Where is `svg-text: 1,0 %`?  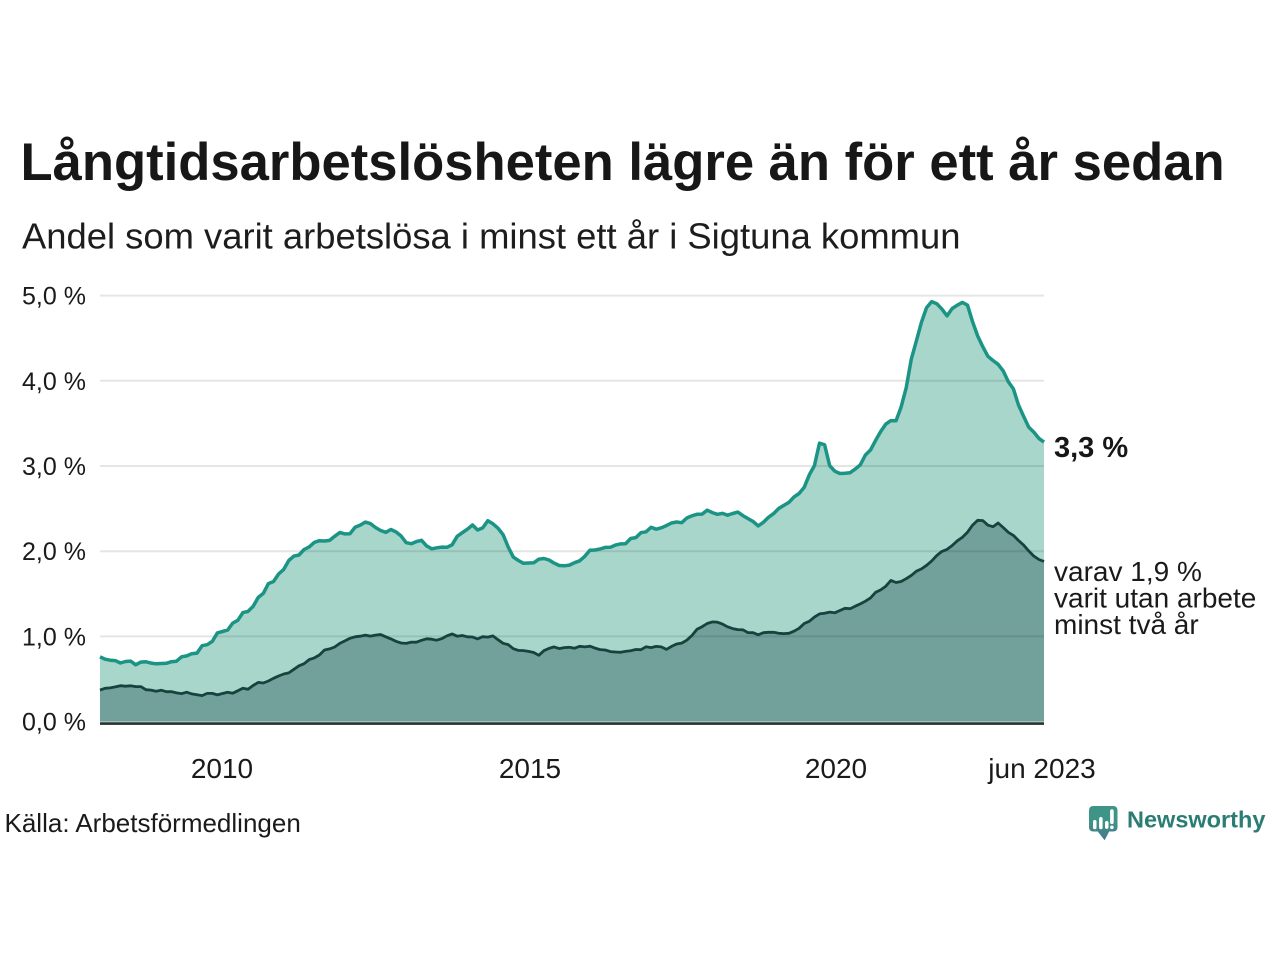
svg-text: 1,0 % is located at coordinates (54, 637).